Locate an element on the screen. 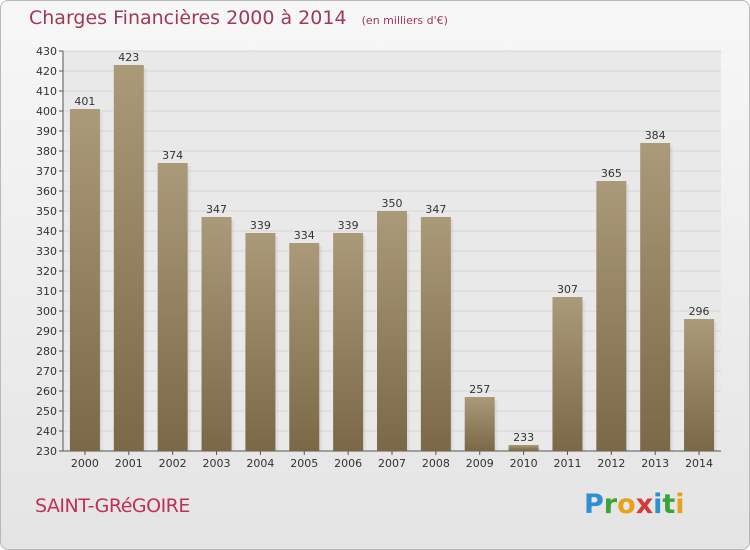 This screenshot has height=550, width=750. y-tick-label: 330 is located at coordinates (46, 251).